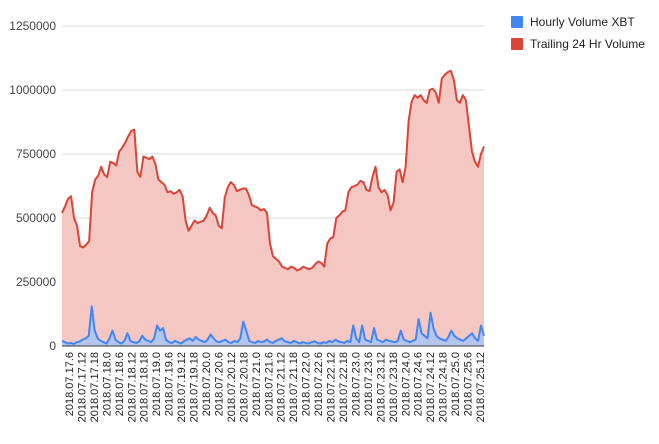  I want to click on x-tick-label: 2018.07.20.6, so click(219, 384).